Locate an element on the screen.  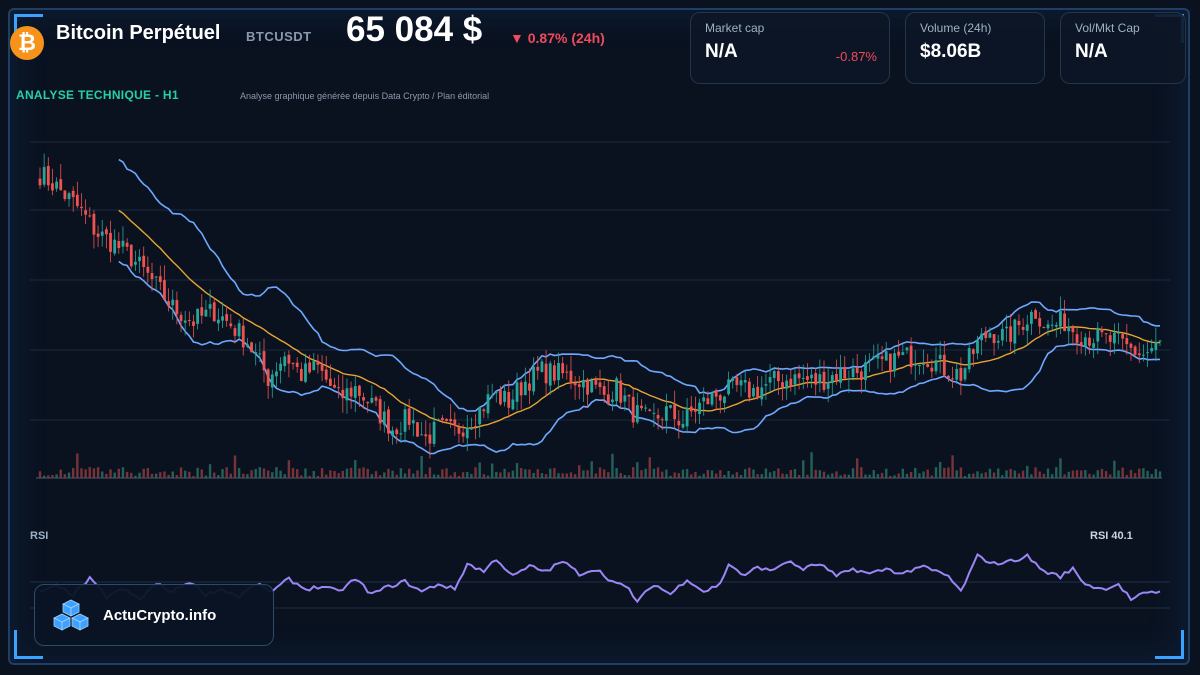
volume-card: Volume (24h) $8.06B is located at coordinates (975, 48).